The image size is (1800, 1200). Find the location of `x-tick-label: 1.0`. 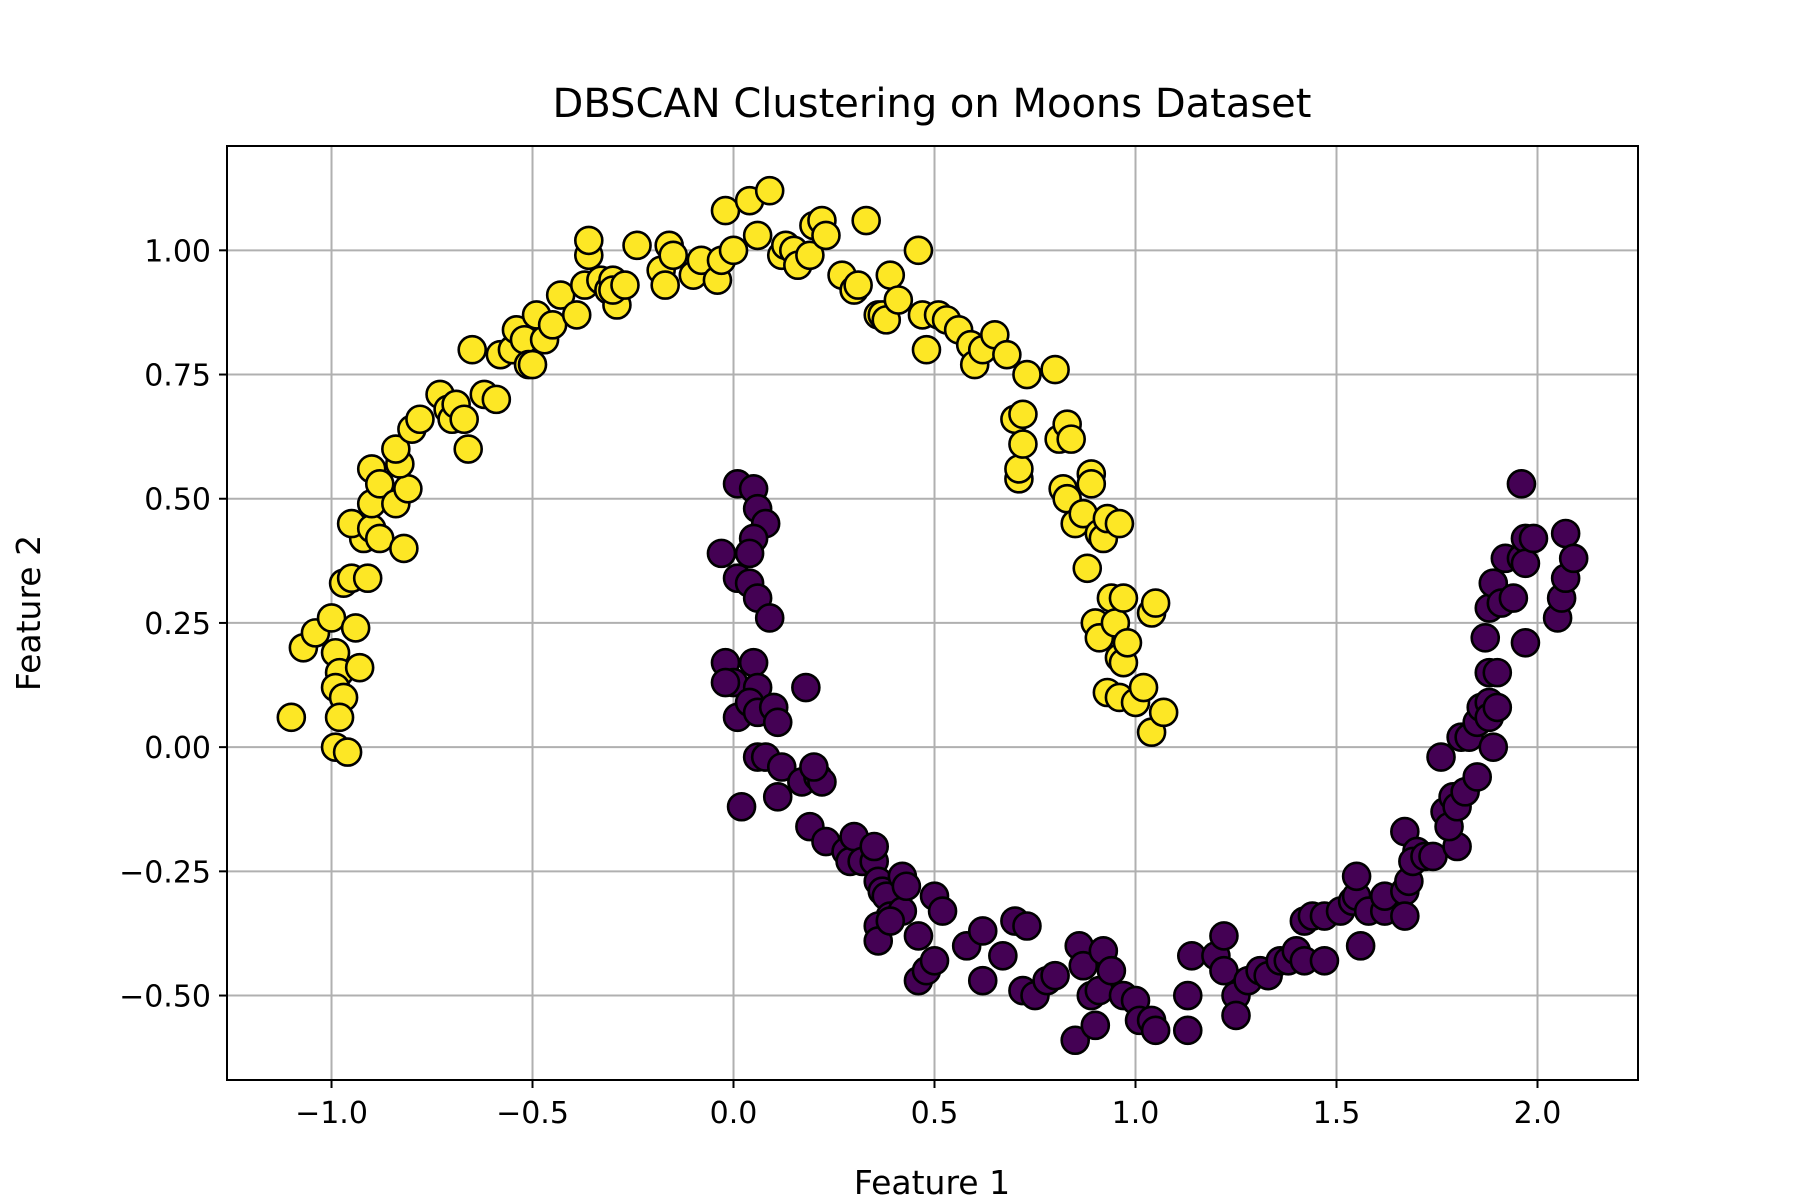

x-tick-label: 1.0 is located at coordinates (1136, 1113).